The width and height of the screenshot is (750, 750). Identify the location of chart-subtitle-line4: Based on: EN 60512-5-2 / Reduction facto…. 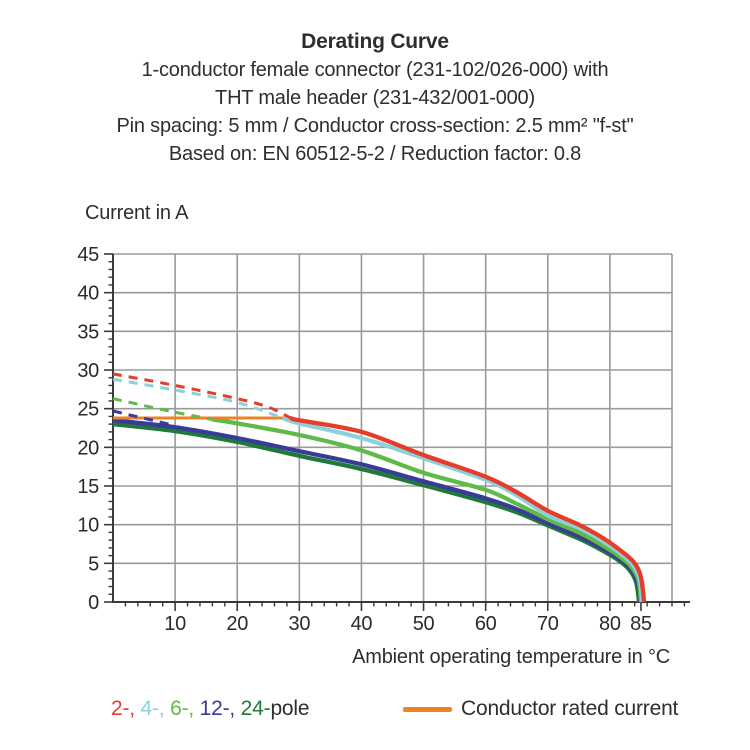
(375, 154).